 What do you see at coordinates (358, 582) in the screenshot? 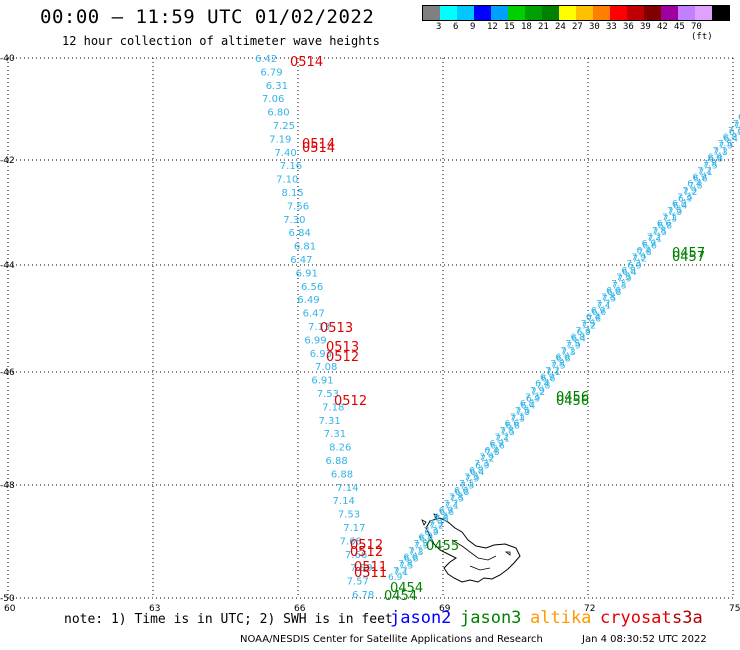
I see `wave-height-value: 7.57` at bounding box center [358, 582].